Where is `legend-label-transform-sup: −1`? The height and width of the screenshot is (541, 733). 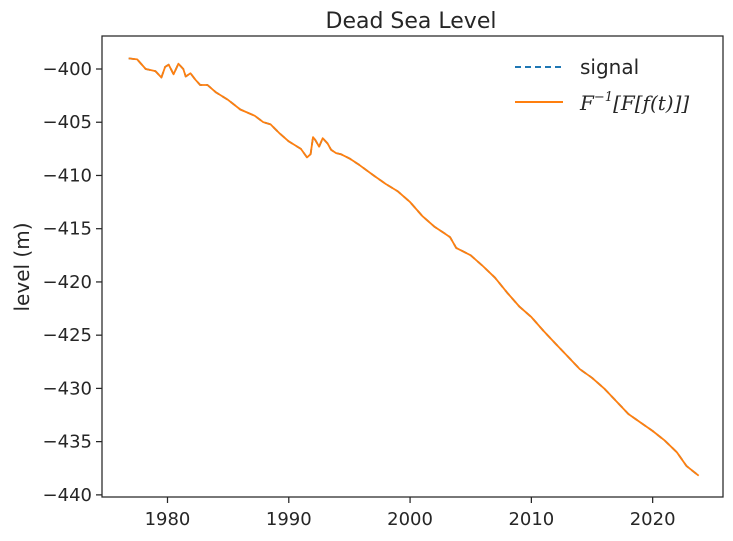
legend-label-transform-sup: −1 is located at coordinates (603, 97).